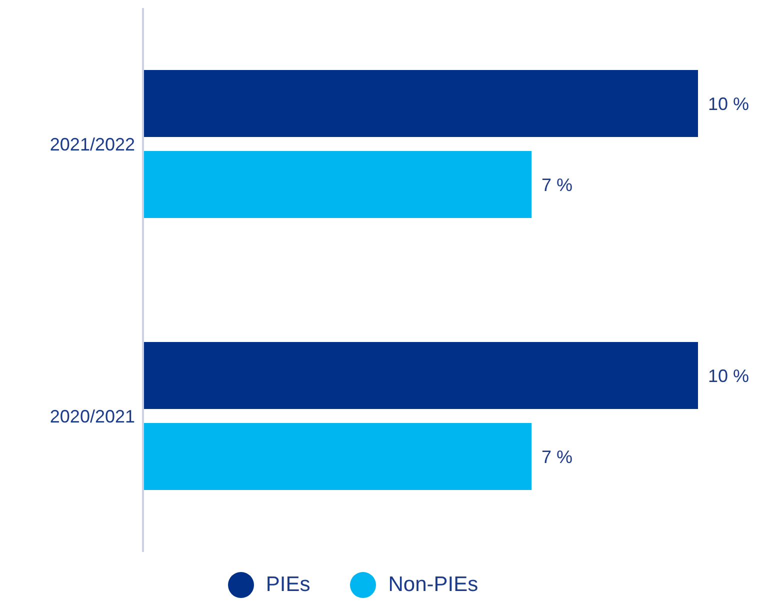  Describe the element at coordinates (92, 144) in the screenshot. I see `y-tick-label: 2021/2022` at that location.